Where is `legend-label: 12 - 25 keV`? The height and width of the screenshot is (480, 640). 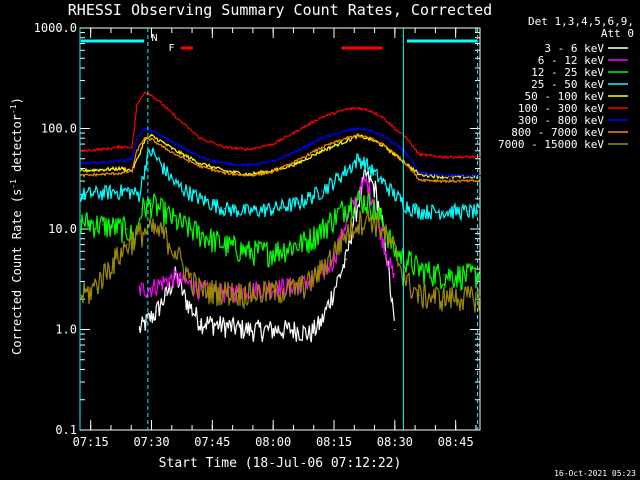 legend-label: 12 - 25 keV is located at coordinates (567, 72).